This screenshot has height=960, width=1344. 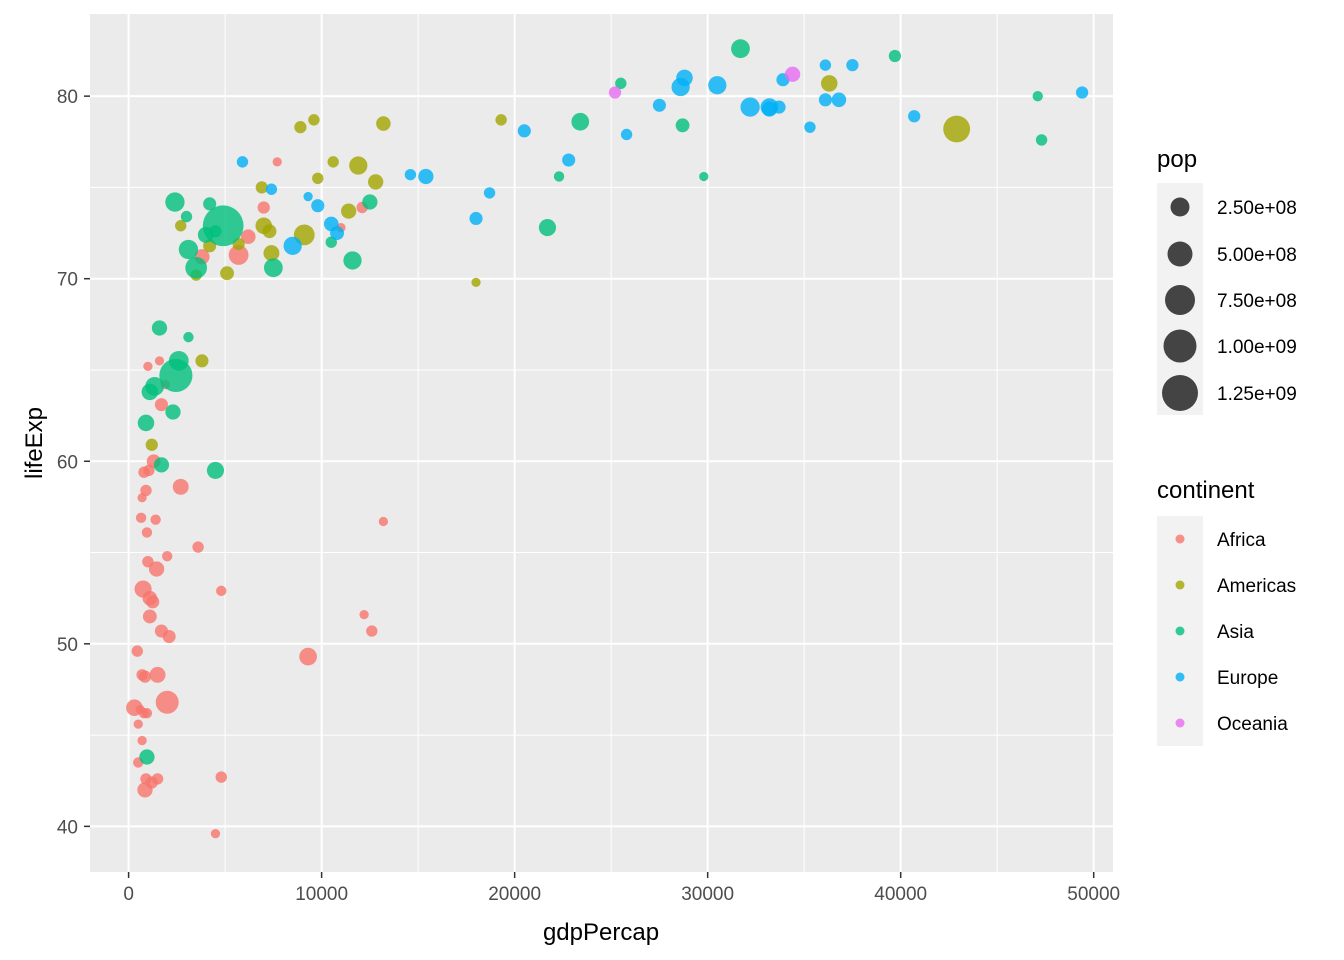 I want to click on x-tick-label: 30000, so click(x=707, y=894).